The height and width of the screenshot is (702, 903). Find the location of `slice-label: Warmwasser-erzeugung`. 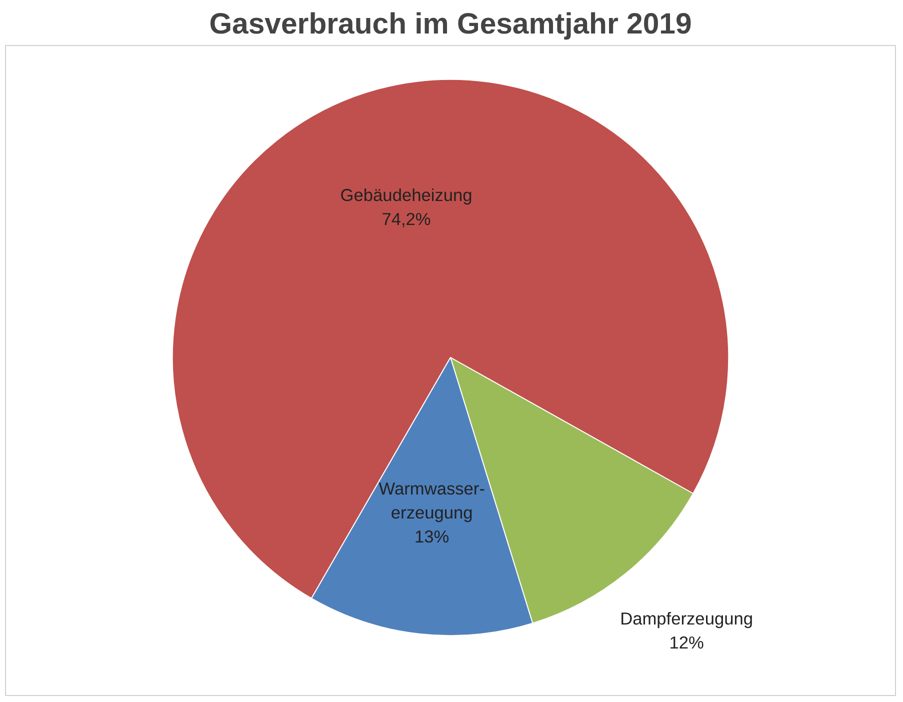

slice-label: Warmwasser-erzeugung is located at coordinates (431, 500).